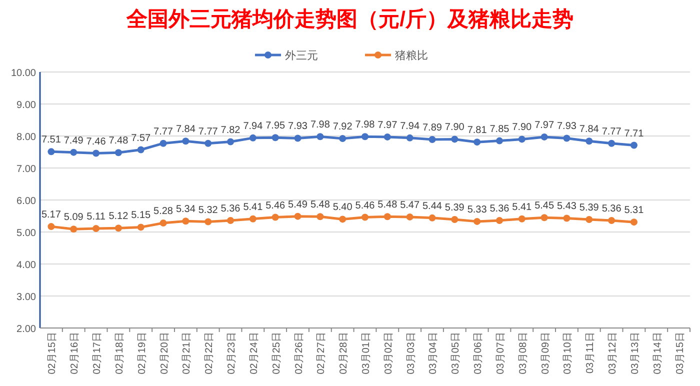  What do you see at coordinates (477, 130) in the screenshot?
I see `data-label: 7.81` at bounding box center [477, 130].